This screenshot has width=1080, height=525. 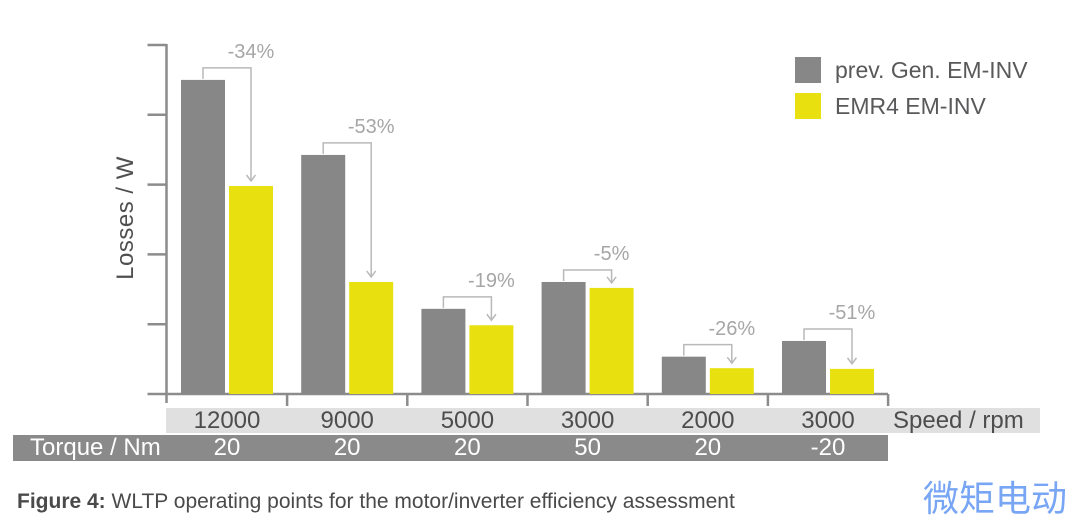 What do you see at coordinates (911, 88) in the screenshot?
I see `legend: prev. Gen. EM-INV EMR4 EM-INV` at bounding box center [911, 88].